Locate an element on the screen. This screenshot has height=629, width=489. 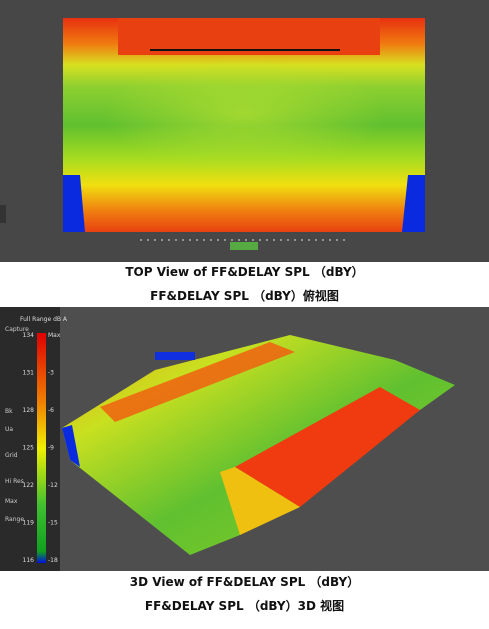
scale-label: -3 is located at coordinates (51, 373).